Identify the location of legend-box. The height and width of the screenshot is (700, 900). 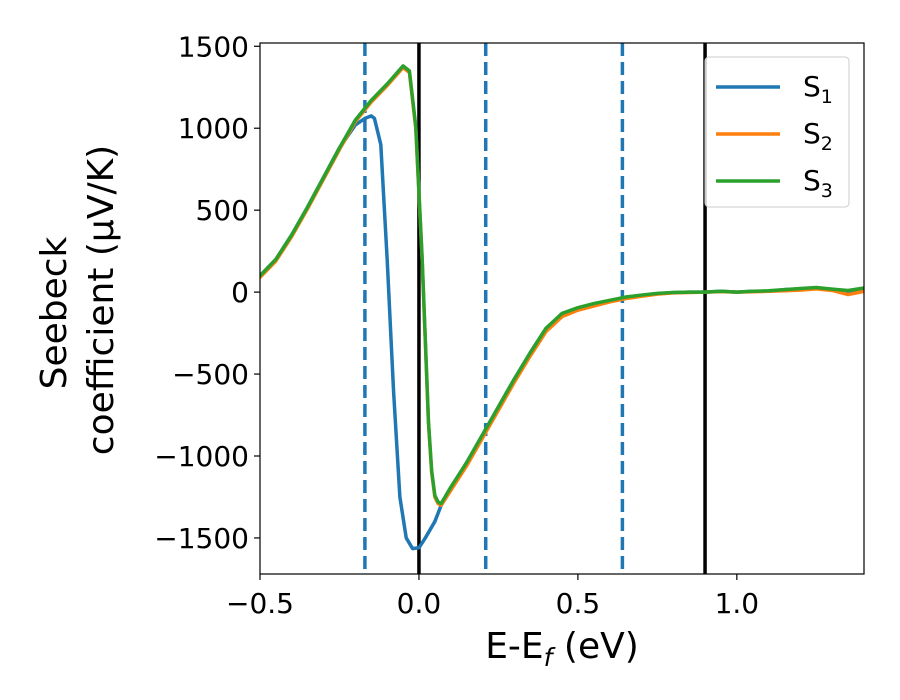
(777, 132).